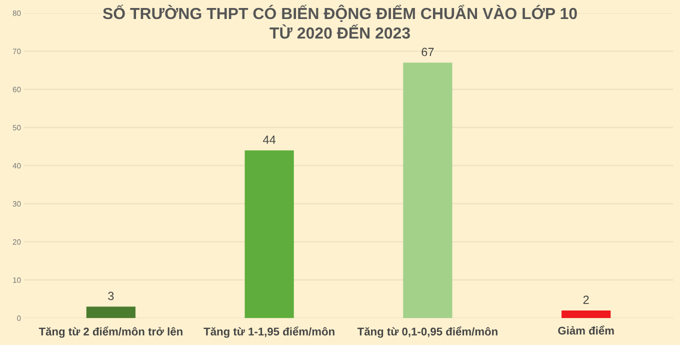 This screenshot has height=345, width=680. Describe the element at coordinates (111, 296) in the screenshot. I see `data-label: 3` at that location.